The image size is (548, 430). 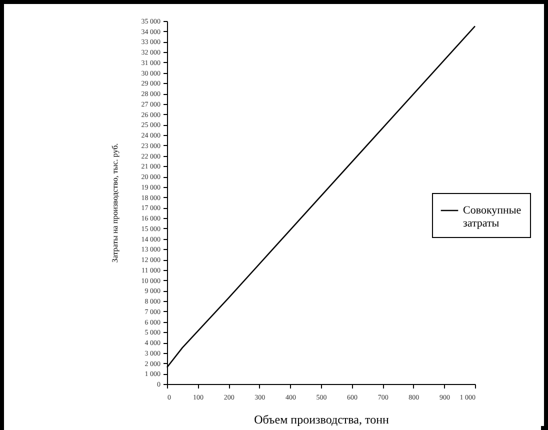 What do you see at coordinates (115, 203) in the screenshot?
I see `y-axis-title: Затраты на производство, тыс. руб.` at bounding box center [115, 203].